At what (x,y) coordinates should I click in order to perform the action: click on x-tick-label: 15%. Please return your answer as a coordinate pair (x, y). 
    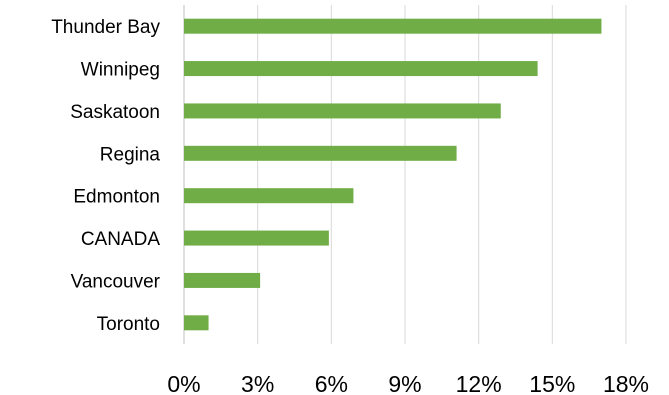
    Looking at the image, I should click on (552, 383).